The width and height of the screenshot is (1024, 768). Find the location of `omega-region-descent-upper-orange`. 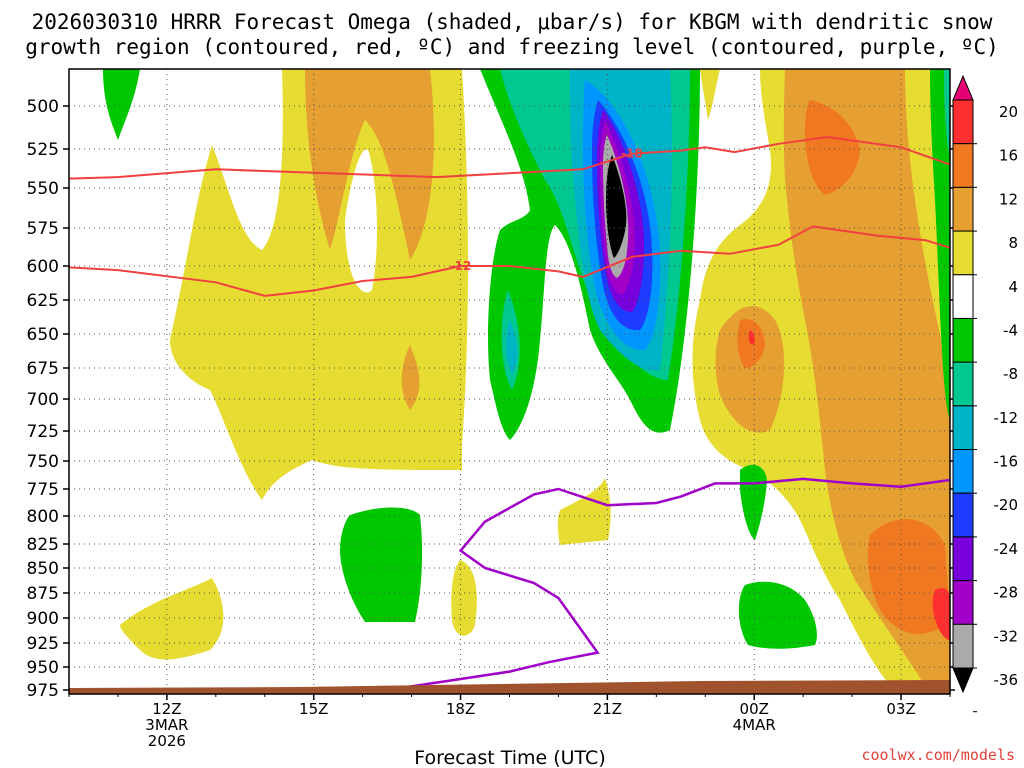

omega-region-descent-upper-orange is located at coordinates (369, 164).